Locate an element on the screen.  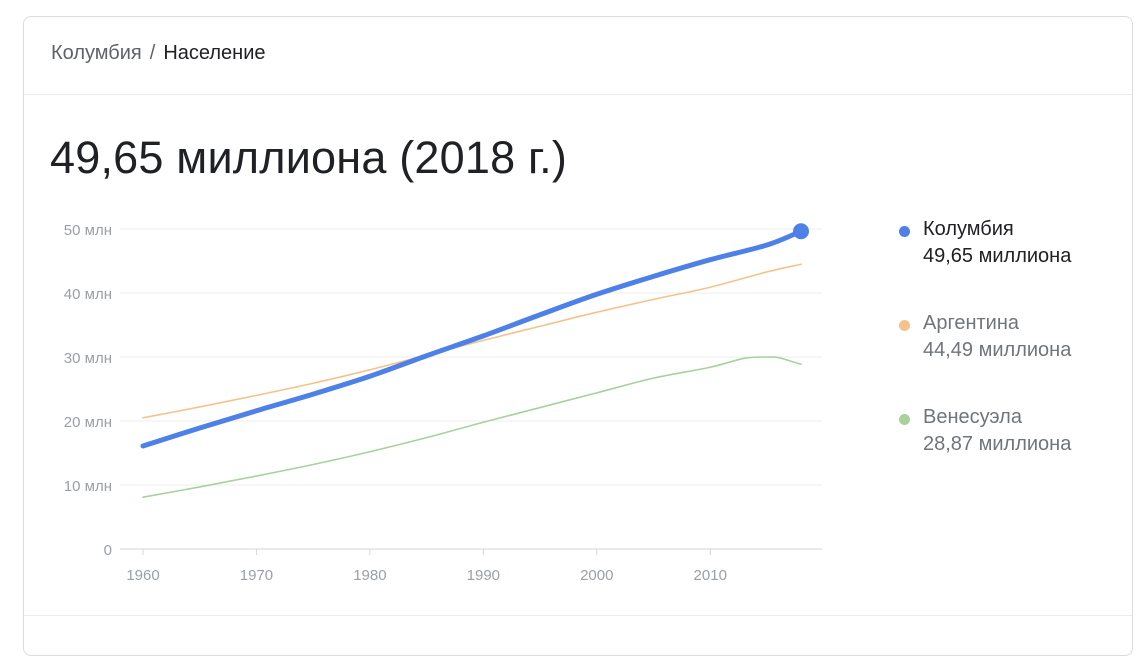
legend-value-colombia: 49,65 миллиона is located at coordinates (997, 256).